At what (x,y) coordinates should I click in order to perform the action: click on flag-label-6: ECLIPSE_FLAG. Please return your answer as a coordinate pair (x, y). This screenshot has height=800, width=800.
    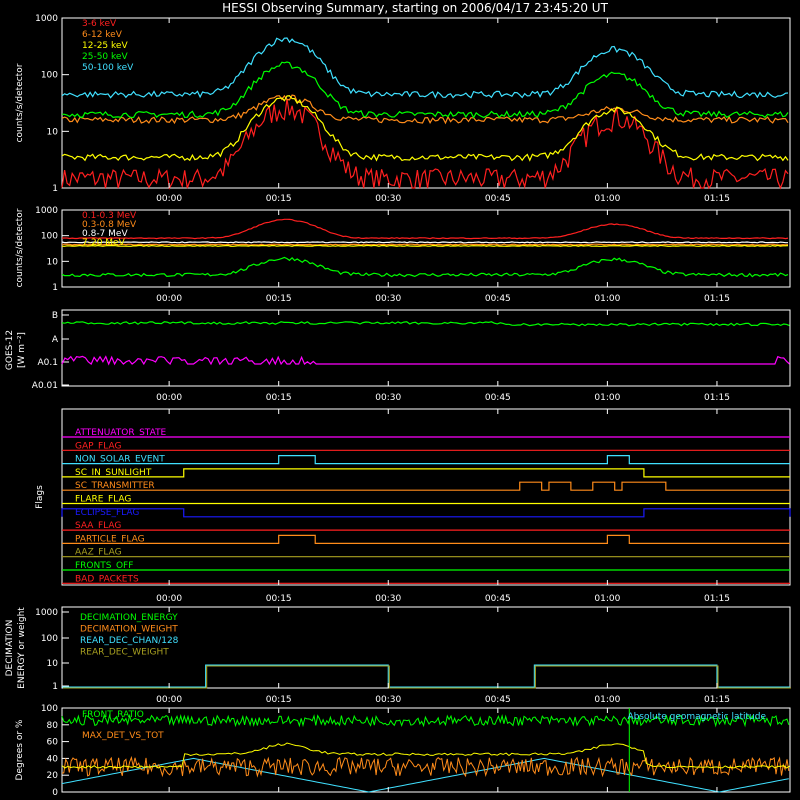
    Looking at the image, I should click on (107, 513).